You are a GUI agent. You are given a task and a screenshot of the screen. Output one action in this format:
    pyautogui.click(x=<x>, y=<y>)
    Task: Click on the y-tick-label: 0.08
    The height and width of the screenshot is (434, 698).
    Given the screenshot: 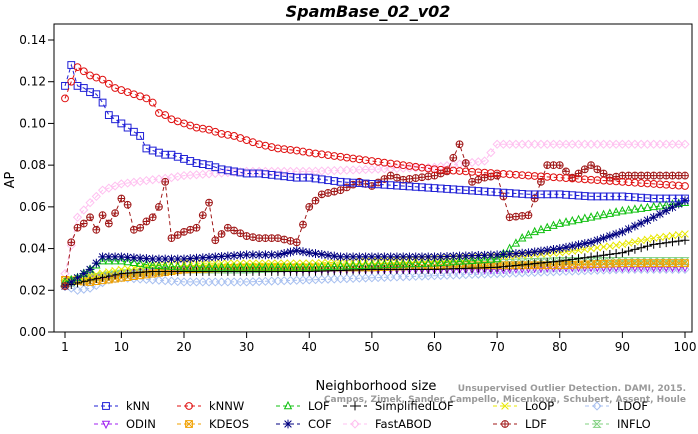 What is the action you would take?
    pyautogui.click(x=32, y=165)
    